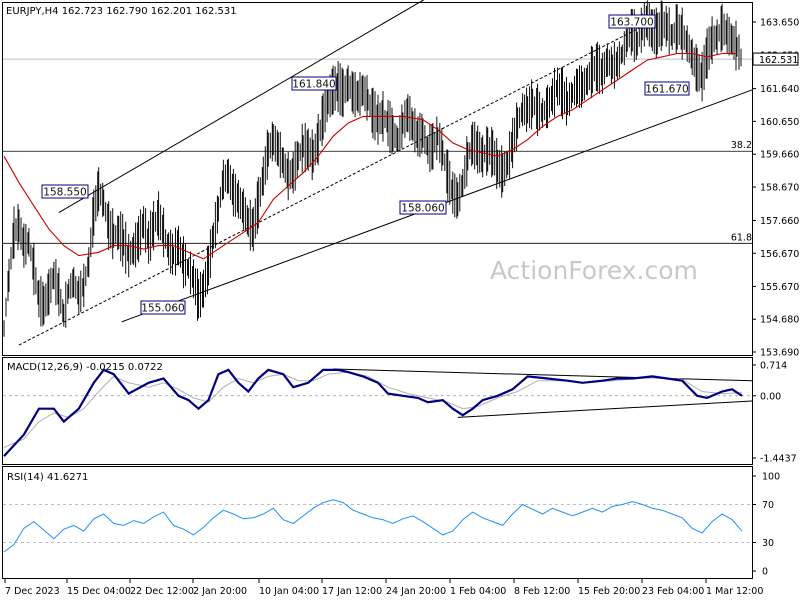 This screenshot has height=600, width=800. I want to click on x-tick-label: 1 Mar 12:00, so click(734, 591).